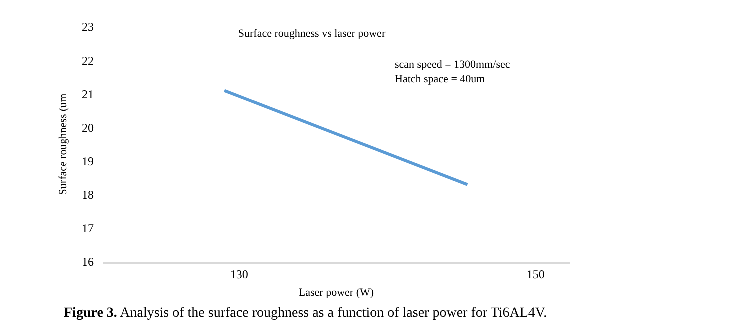  Describe the element at coordinates (88, 161) in the screenshot. I see `y-tick-label: 19` at that location.